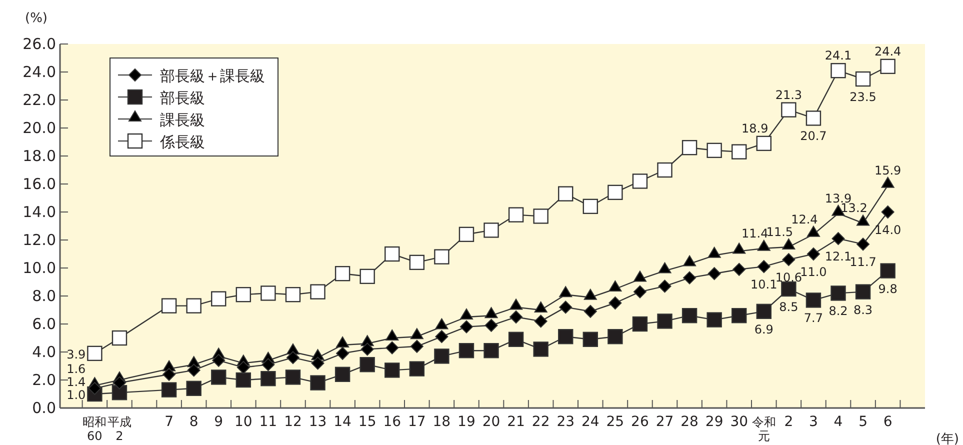  What do you see at coordinates (169, 422) in the screenshot?
I see `x-tick-label: 7` at bounding box center [169, 422].